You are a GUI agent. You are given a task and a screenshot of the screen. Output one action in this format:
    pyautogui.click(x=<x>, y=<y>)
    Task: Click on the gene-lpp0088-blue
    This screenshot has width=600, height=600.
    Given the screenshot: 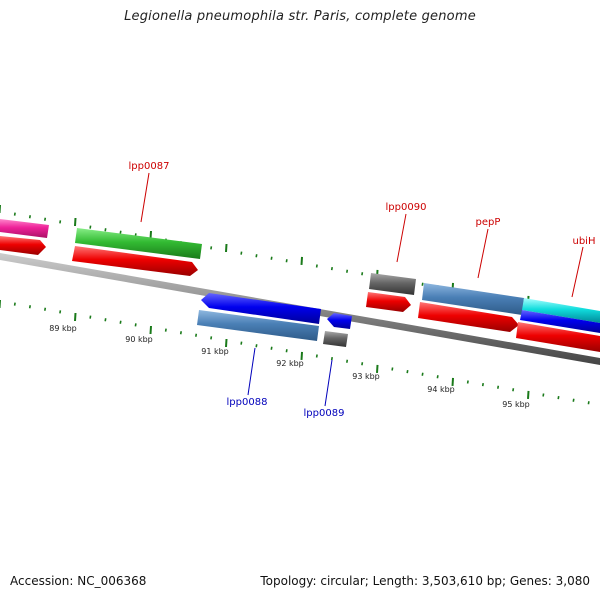 What is the action you would take?
    pyautogui.click(x=261, y=308)
    